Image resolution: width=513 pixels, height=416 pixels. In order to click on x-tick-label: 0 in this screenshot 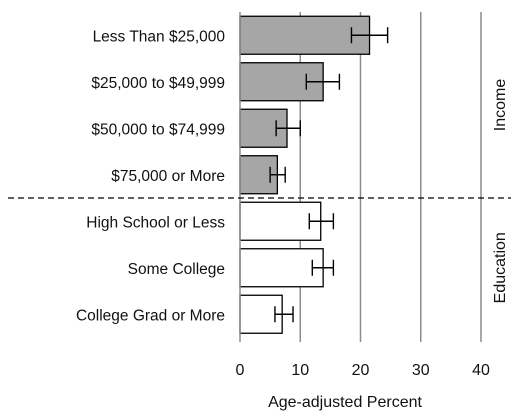, I will do `click(240, 370)`.